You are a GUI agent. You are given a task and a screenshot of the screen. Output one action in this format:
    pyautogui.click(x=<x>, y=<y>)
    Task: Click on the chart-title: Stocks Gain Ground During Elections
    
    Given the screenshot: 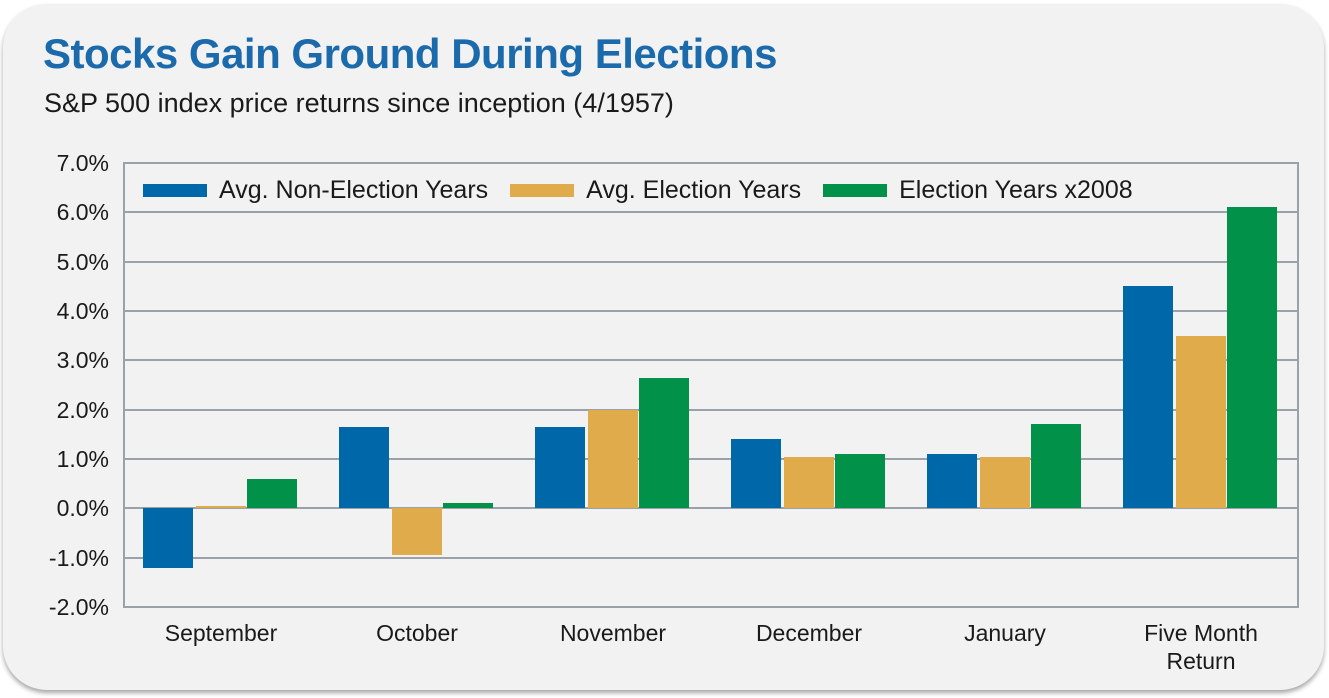 What is the action you would take?
    pyautogui.click(x=410, y=53)
    